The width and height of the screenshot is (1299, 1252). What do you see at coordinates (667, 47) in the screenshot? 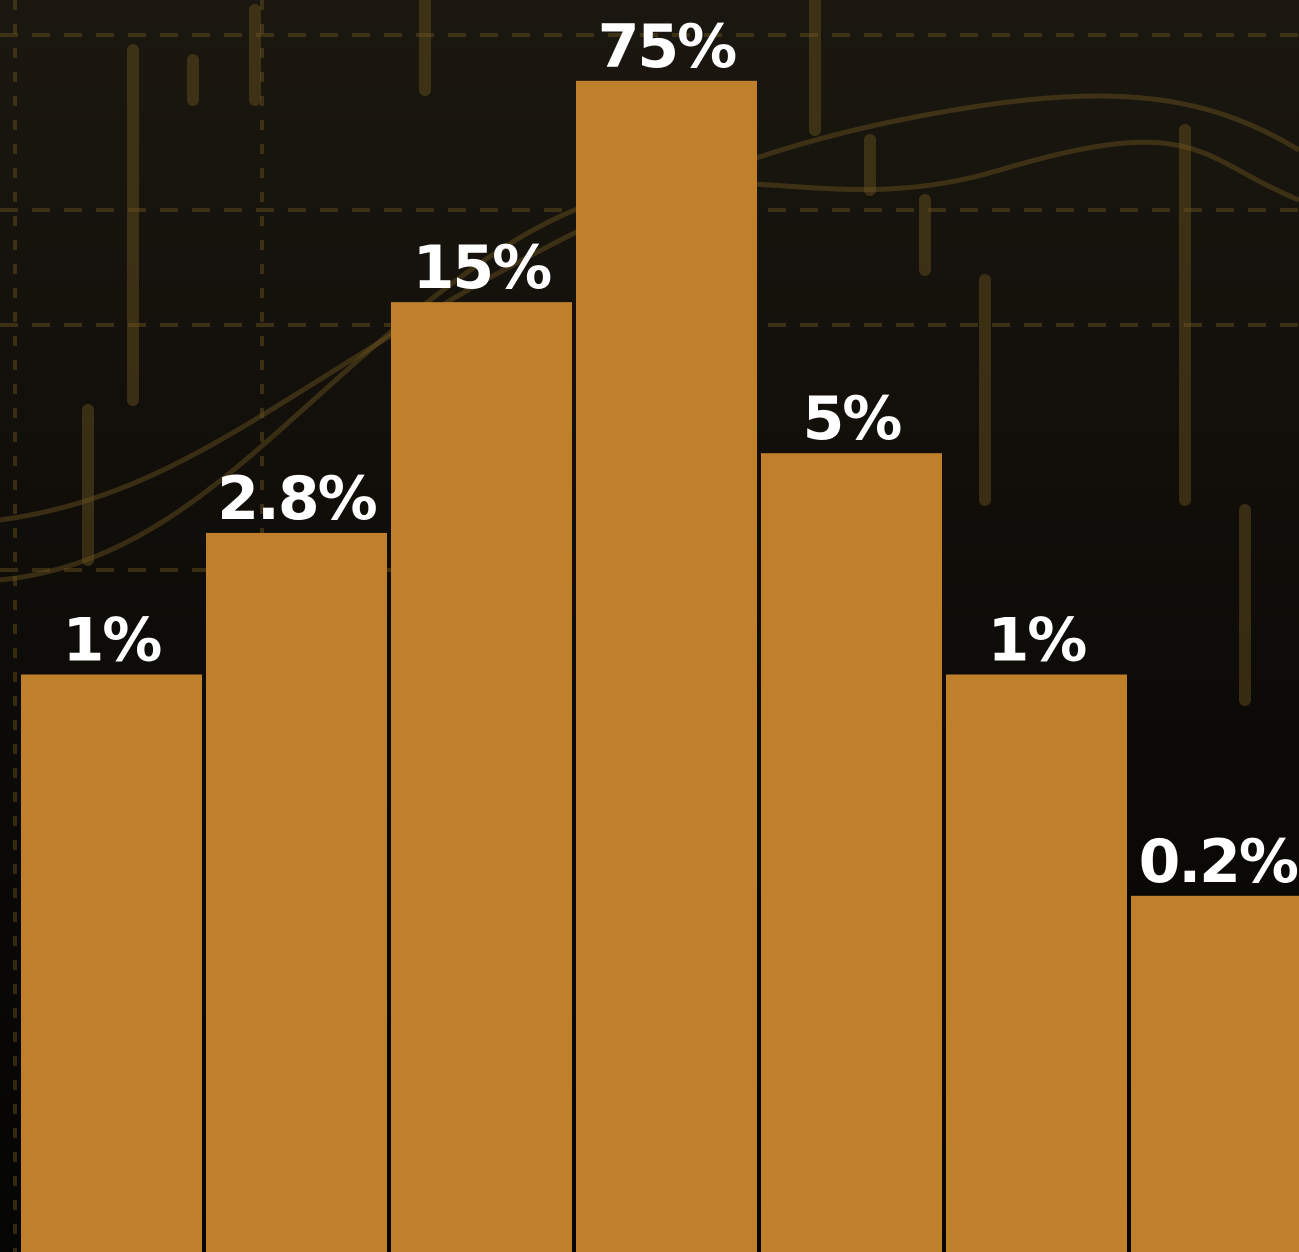
I see `value-label: 75%` at bounding box center [667, 47].